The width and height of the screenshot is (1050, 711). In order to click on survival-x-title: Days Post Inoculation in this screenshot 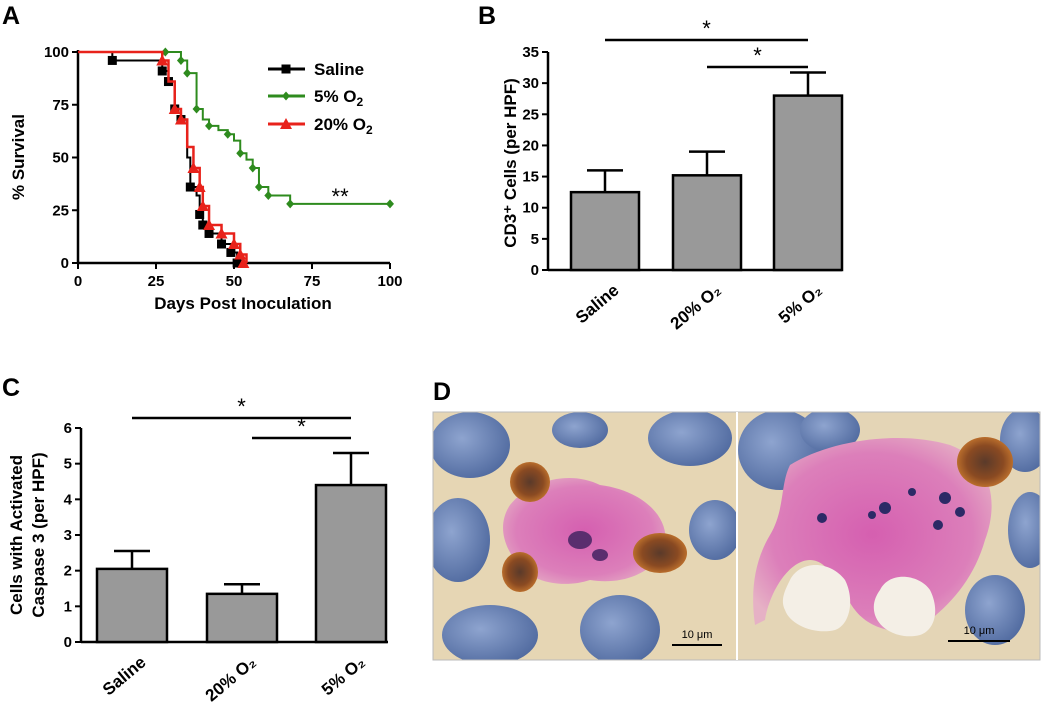, I will do `click(243, 303)`.